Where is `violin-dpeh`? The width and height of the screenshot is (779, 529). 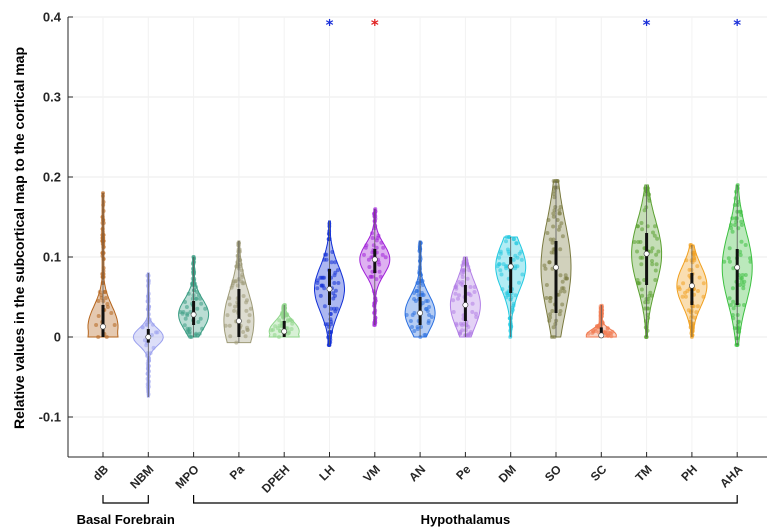
violin-dpeh is located at coordinates (284, 321).